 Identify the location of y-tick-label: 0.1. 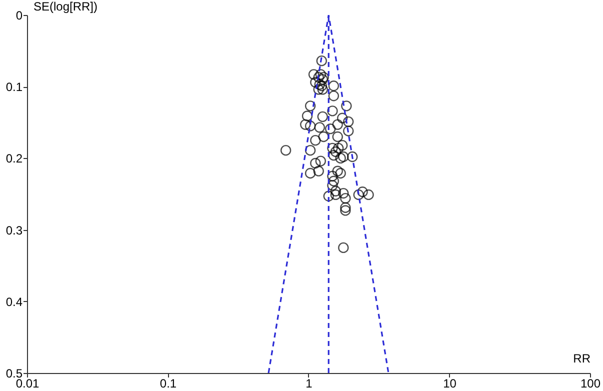
(14, 87).